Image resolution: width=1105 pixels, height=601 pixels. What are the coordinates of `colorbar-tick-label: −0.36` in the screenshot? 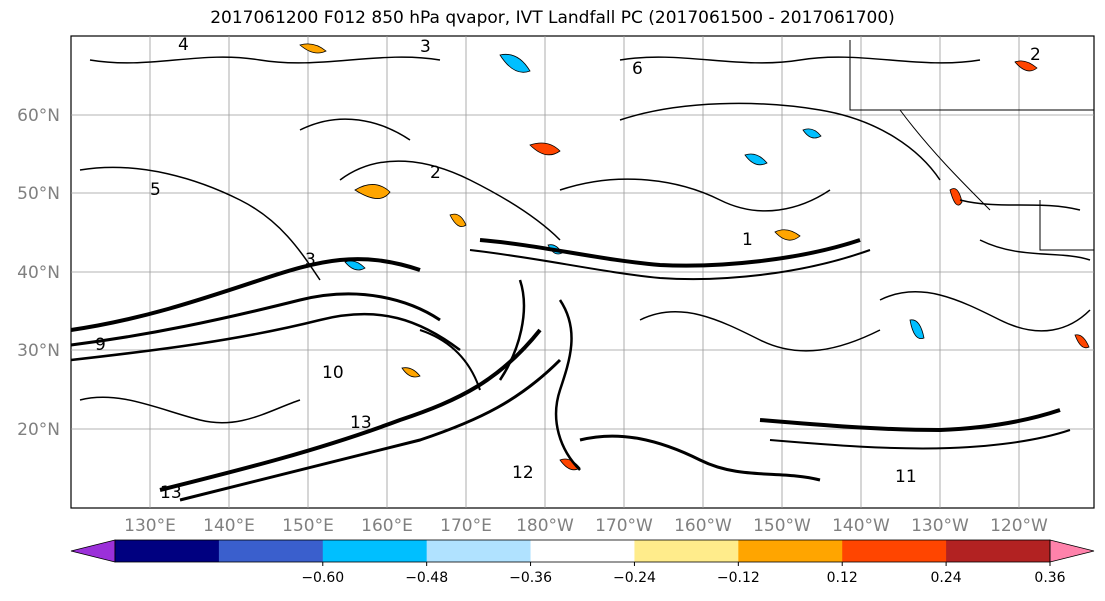 It's located at (530, 578).